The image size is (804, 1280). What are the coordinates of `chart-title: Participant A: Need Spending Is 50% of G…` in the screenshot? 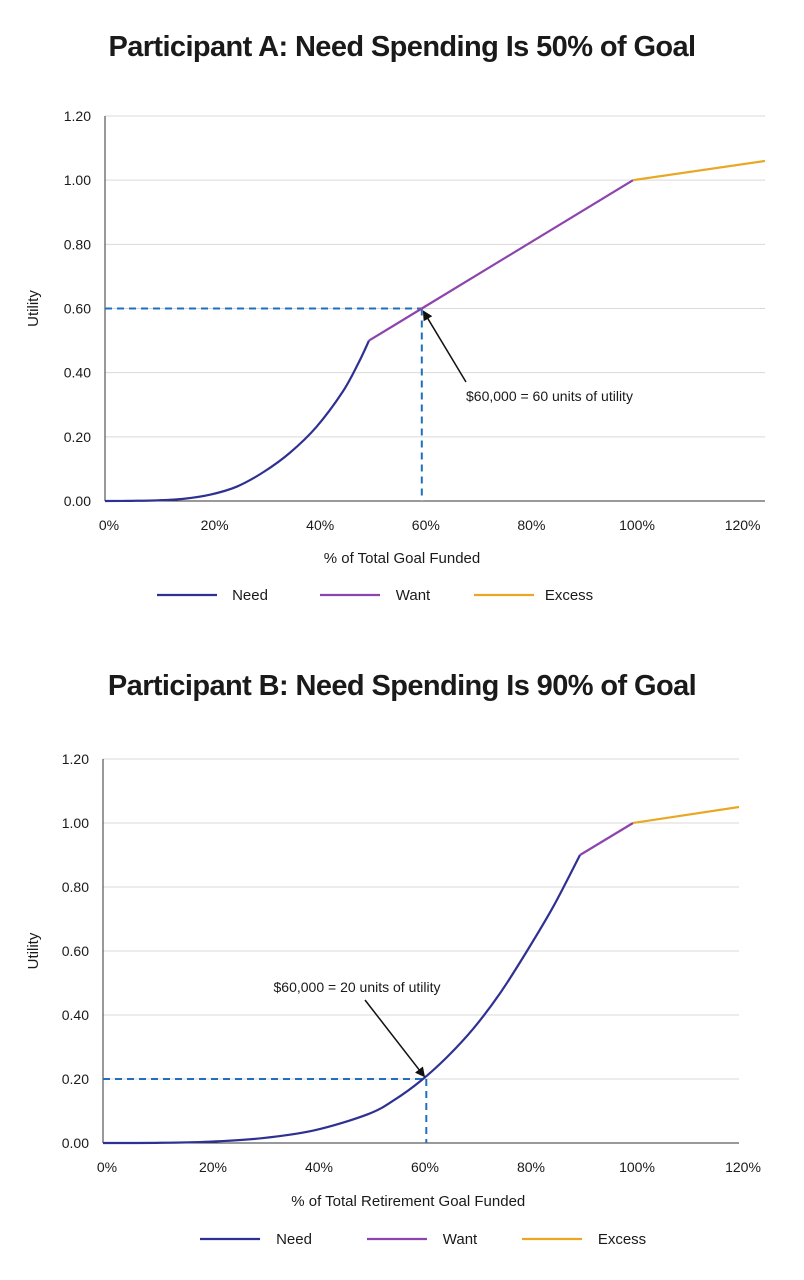 It's located at (401, 47).